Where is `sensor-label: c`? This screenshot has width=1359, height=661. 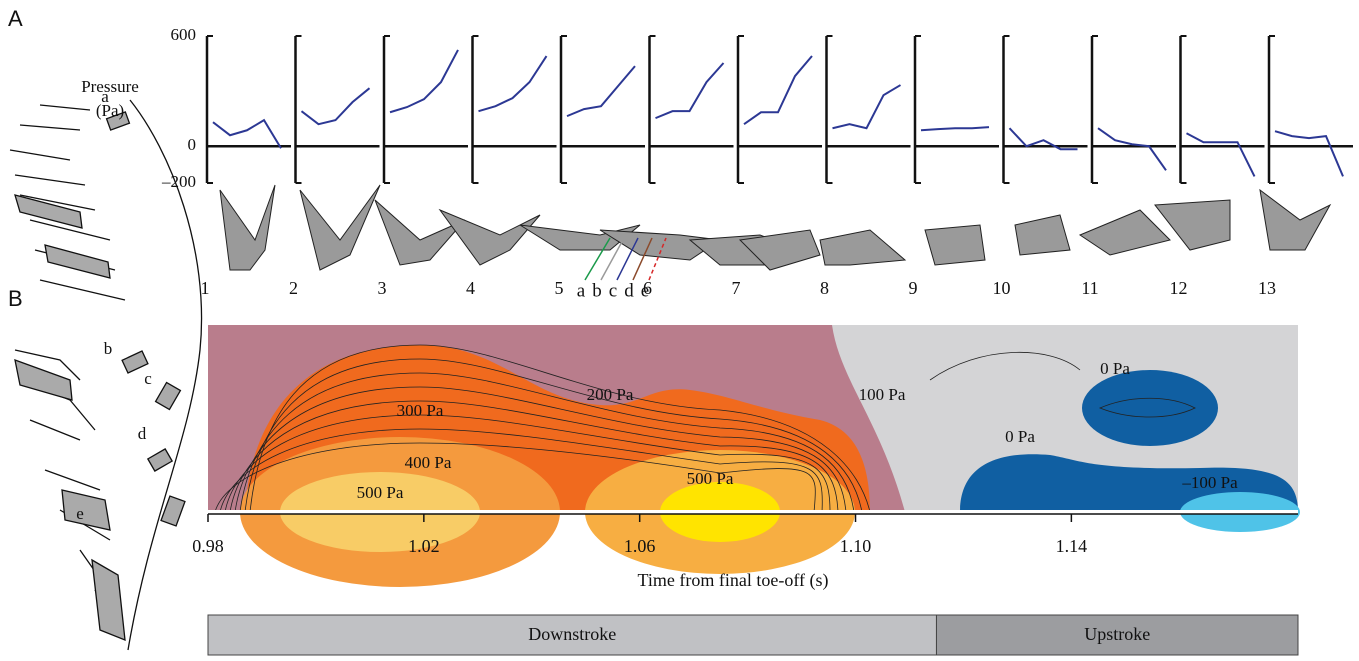
sensor-label: c is located at coordinates (613, 290).